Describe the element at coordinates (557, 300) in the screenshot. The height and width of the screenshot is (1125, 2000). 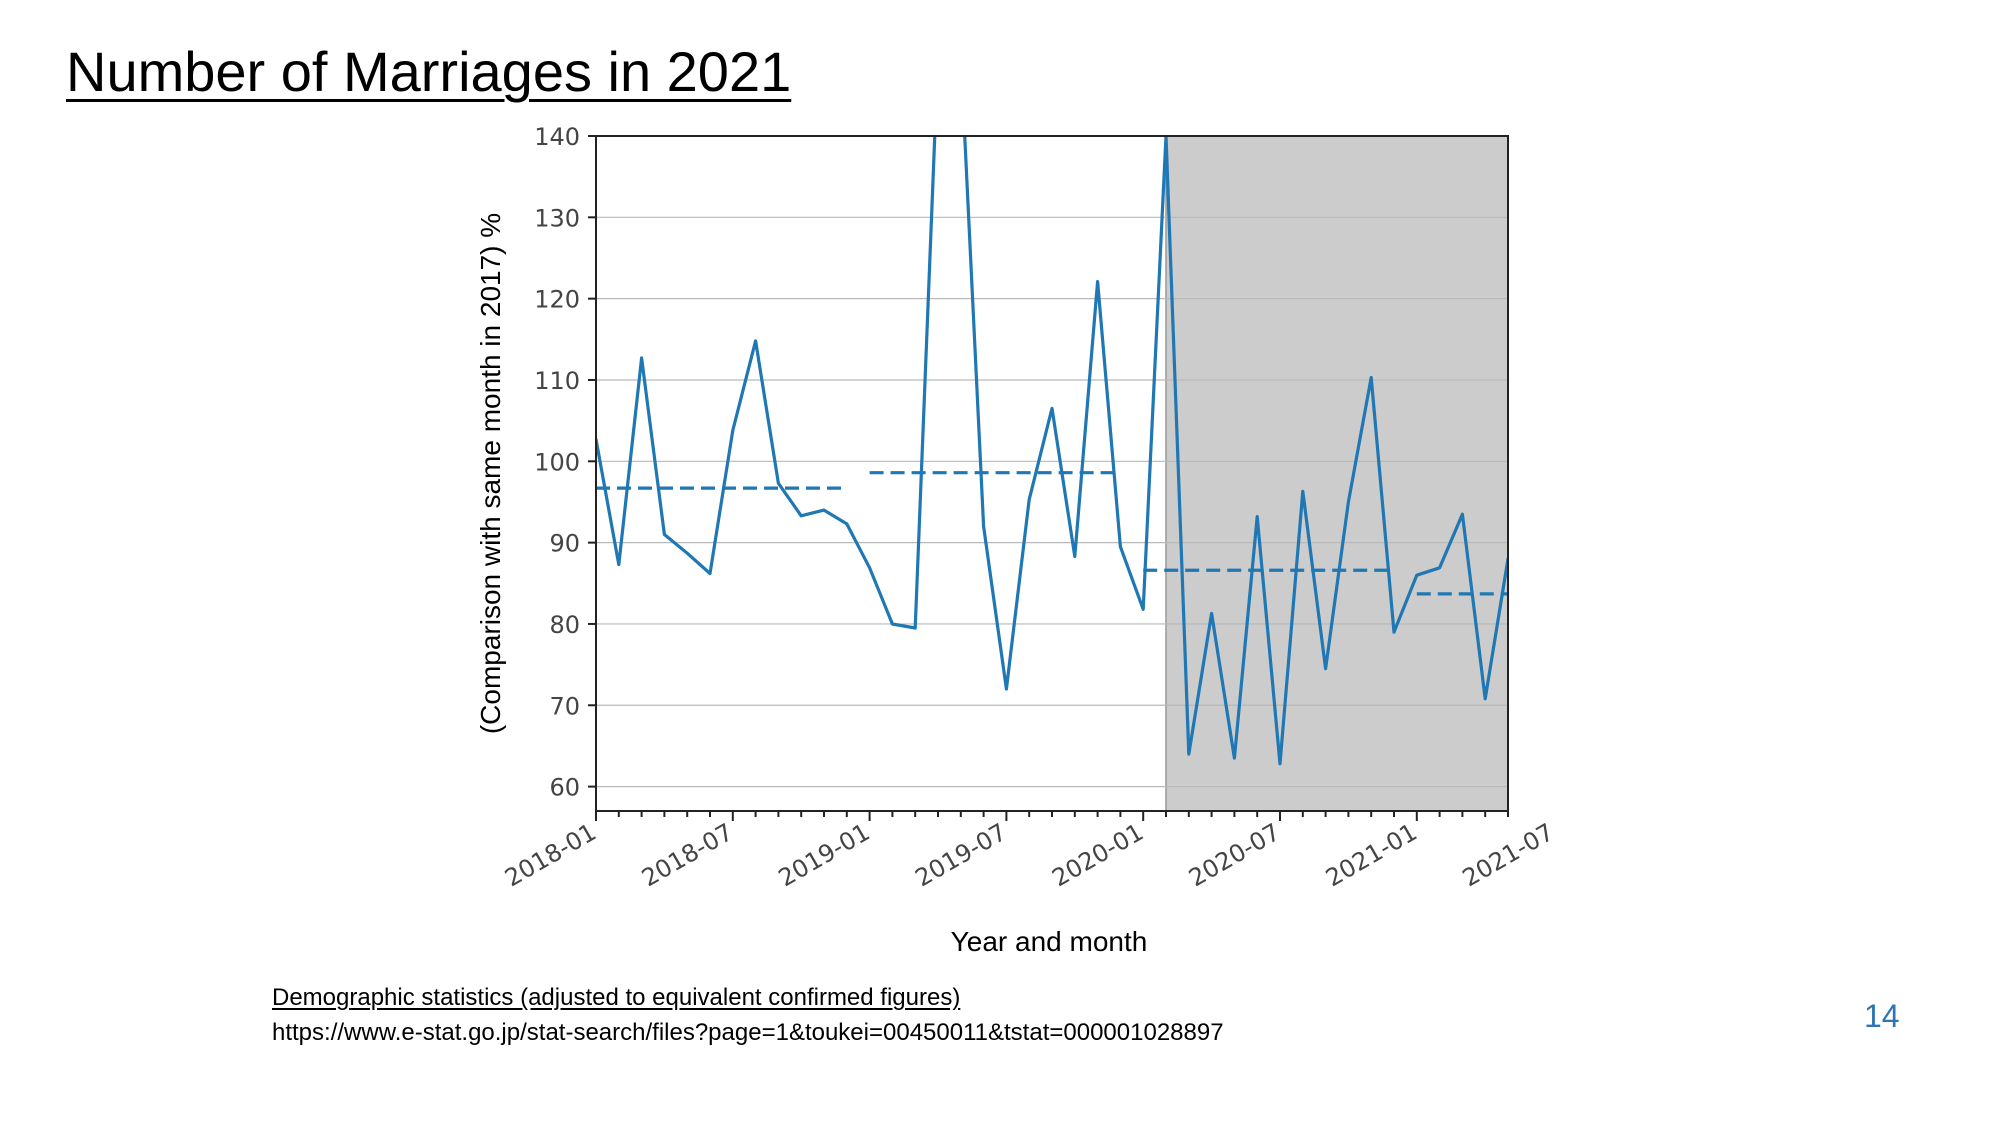
I see `y-tick-label: 120` at that location.